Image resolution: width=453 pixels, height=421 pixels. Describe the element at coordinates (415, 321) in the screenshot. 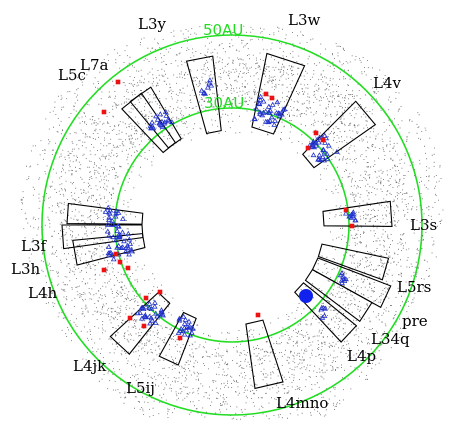

I see `field-label-pre: pre` at that location.